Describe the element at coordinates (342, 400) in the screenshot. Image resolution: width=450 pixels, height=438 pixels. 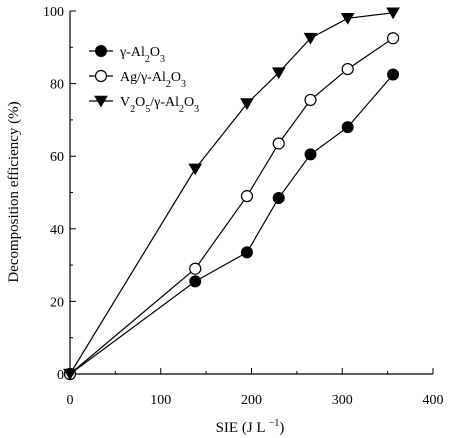
I see `x-tick-label: 300` at that location.